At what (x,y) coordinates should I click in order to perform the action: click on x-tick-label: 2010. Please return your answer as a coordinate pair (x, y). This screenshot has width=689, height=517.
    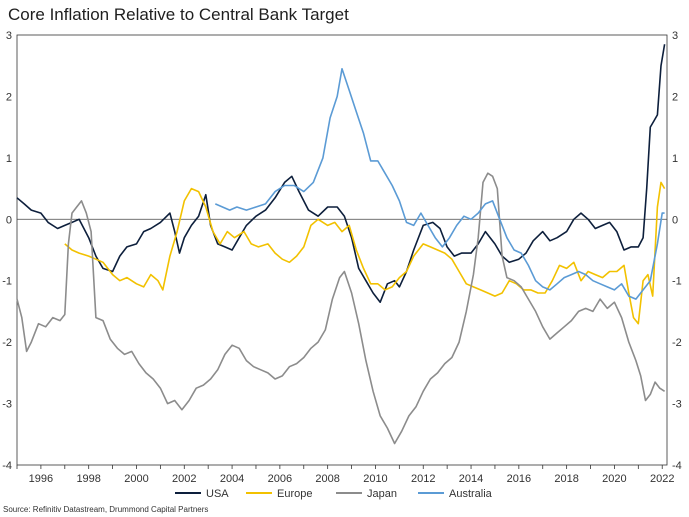
    Looking at the image, I should click on (375, 479).